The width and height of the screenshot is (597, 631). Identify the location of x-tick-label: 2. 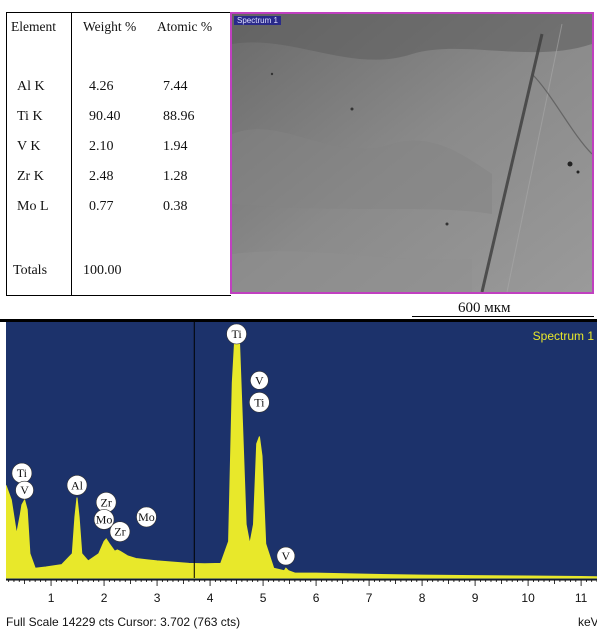
(104, 598).